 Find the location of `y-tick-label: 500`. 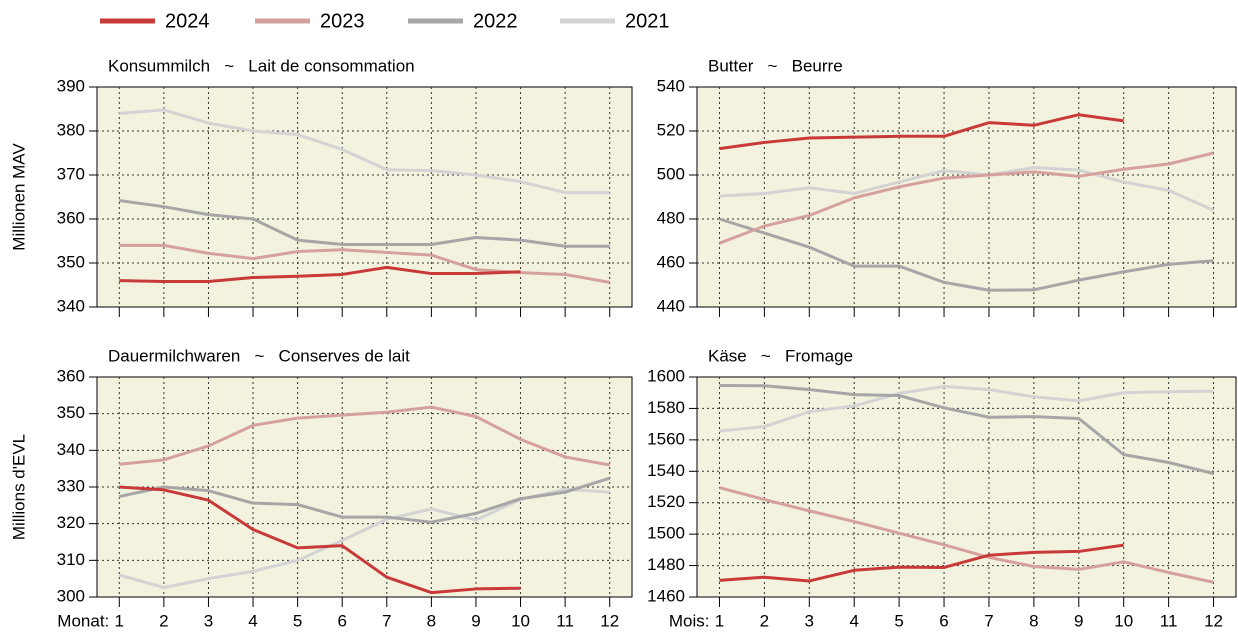

y-tick-label: 500 is located at coordinates (671, 173).